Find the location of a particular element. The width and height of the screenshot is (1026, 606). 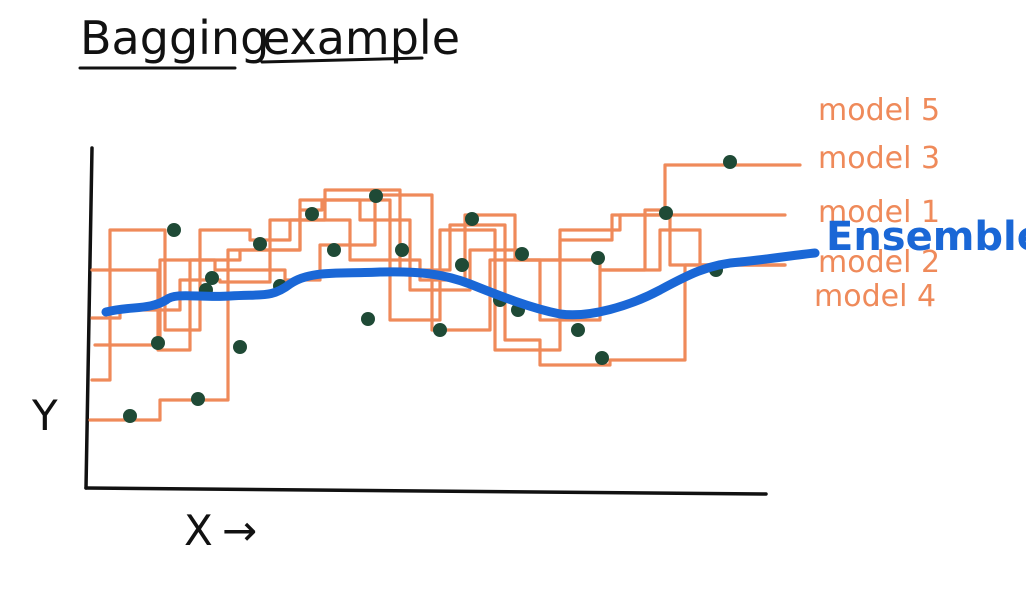

label-model-1: model 1 is located at coordinates (879, 212).